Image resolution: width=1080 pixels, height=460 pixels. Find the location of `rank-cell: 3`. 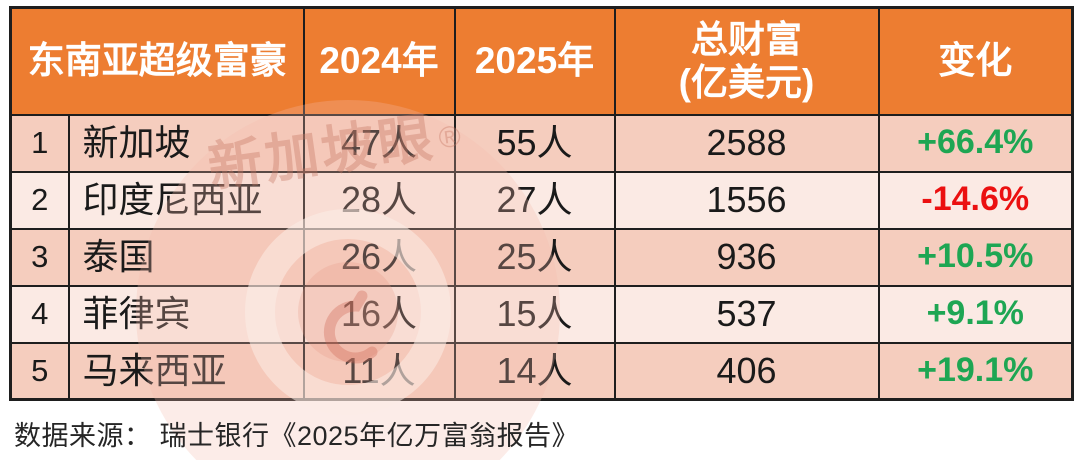

rank-cell: 3 is located at coordinates (39, 257).